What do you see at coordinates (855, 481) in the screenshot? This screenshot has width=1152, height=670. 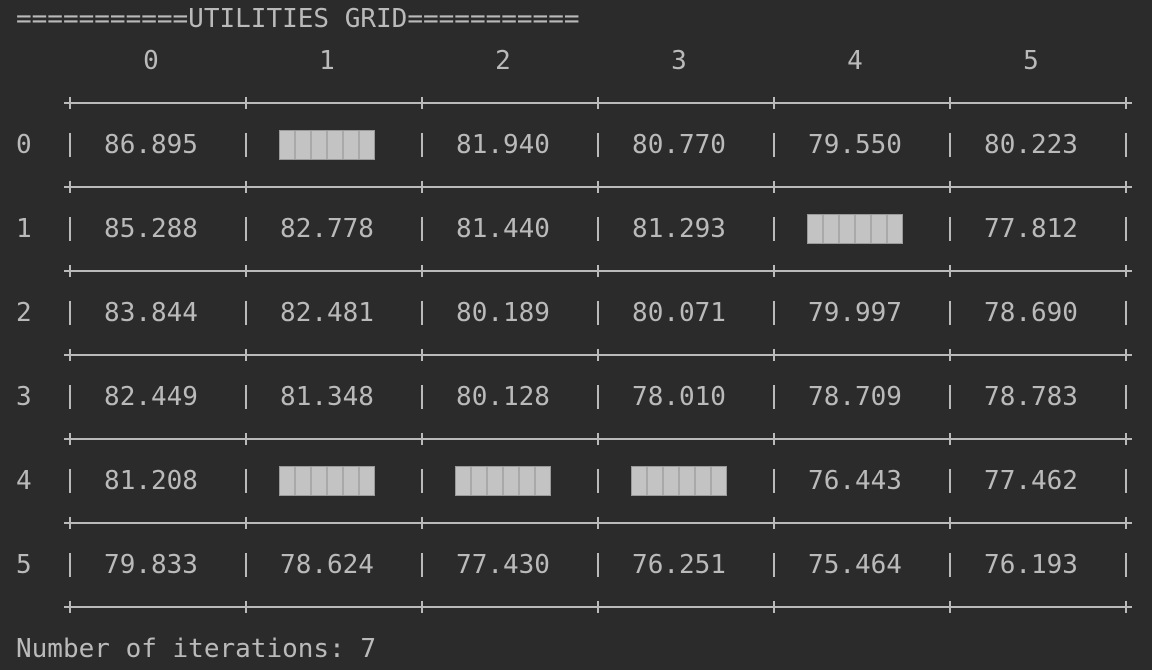 I see `utility-value: 76.443` at bounding box center [855, 481].